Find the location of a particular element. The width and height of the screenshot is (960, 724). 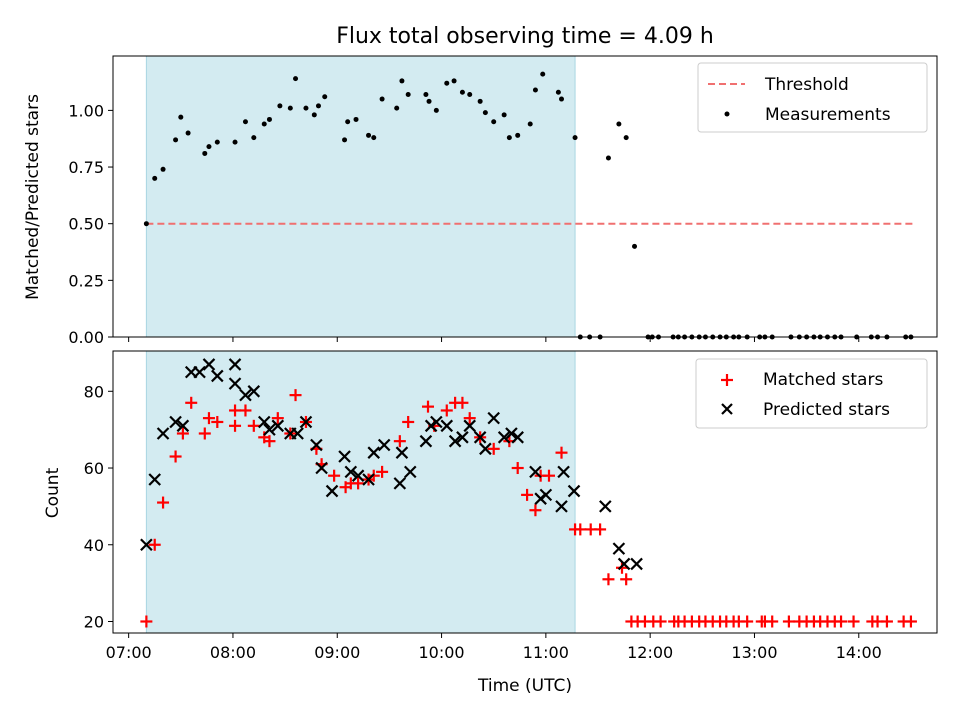

y-axis-top: 0.00 0.25 0.50 0.75 1.00 is located at coordinates (90, 224).